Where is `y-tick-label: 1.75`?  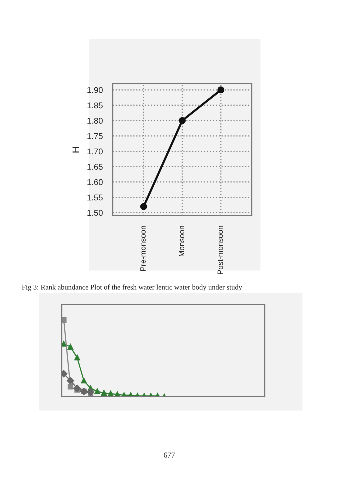 y-tick-label: 1.75 is located at coordinates (95, 136).